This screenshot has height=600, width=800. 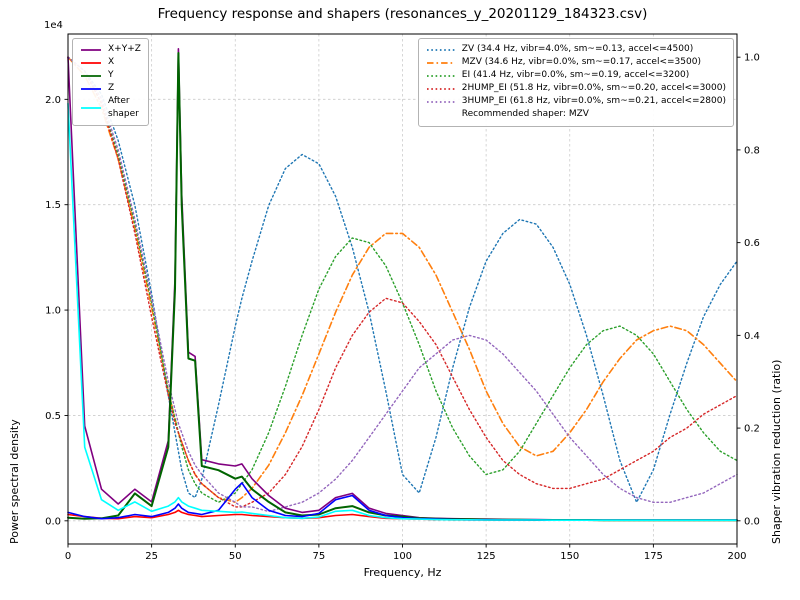 I want to click on y-left-offset-label: 1e4, so click(x=53, y=25).